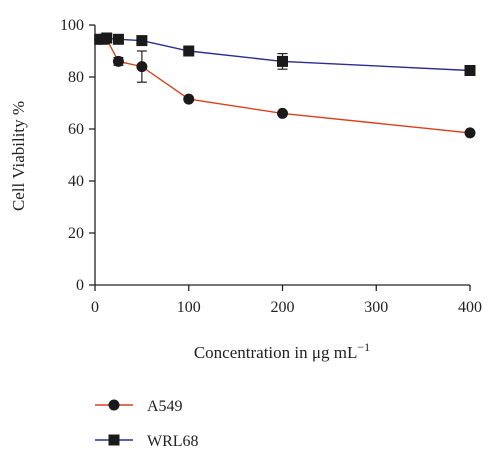  I want to click on y-tick-label-20: 20, so click(76, 233).